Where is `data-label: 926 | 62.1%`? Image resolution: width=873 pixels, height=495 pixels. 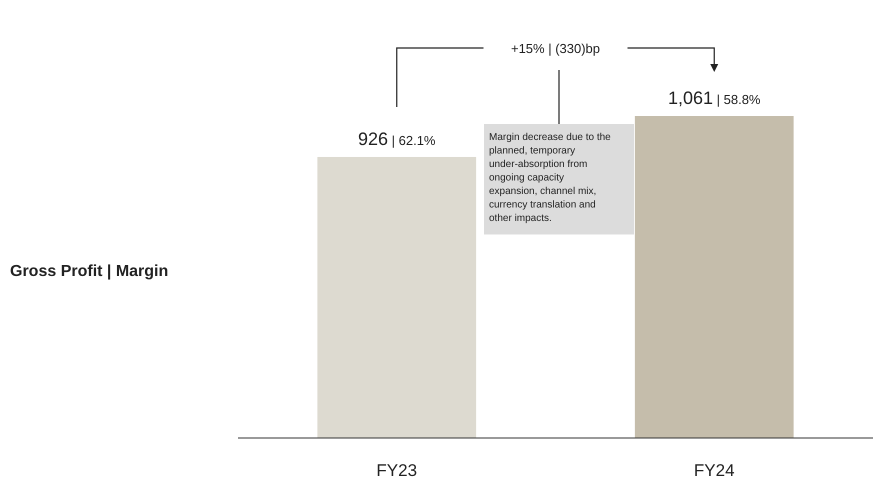 data-label: 926 | 62.1% is located at coordinates (397, 138).